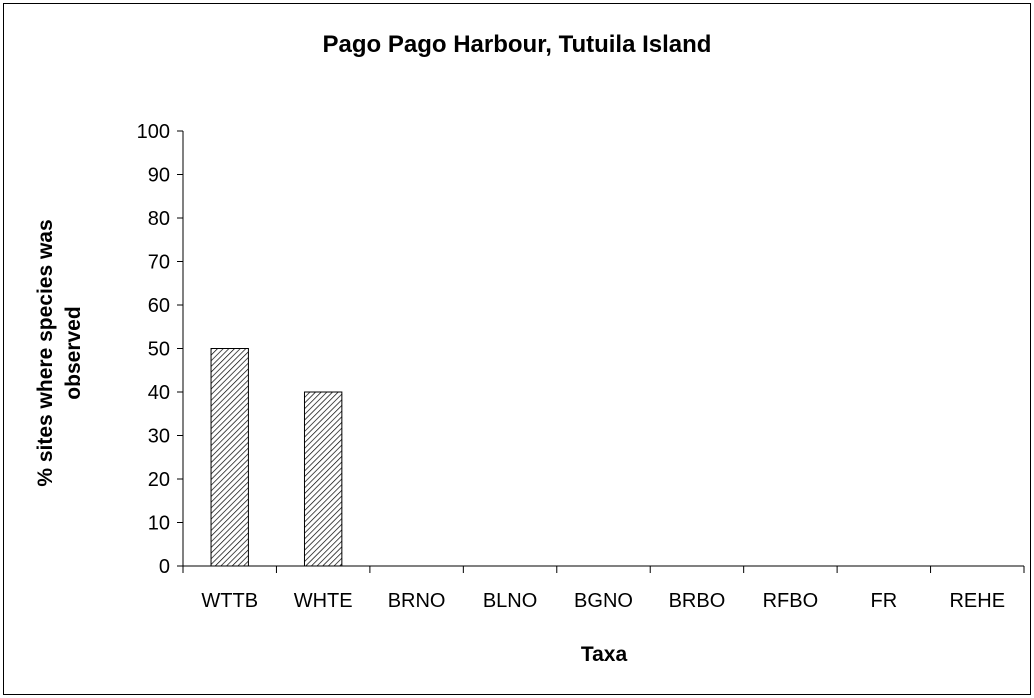 The height and width of the screenshot is (698, 1034). Describe the element at coordinates (791, 601) in the screenshot. I see `x-tick-label: RFBO` at that location.